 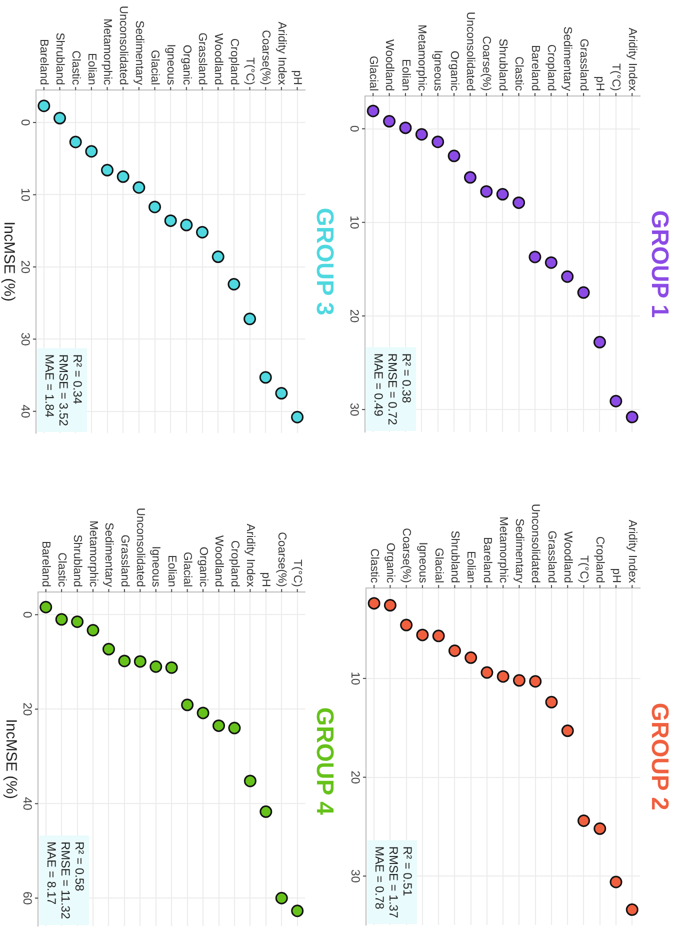 I want to click on y-tick-label: 60, so click(x=27, y=898).